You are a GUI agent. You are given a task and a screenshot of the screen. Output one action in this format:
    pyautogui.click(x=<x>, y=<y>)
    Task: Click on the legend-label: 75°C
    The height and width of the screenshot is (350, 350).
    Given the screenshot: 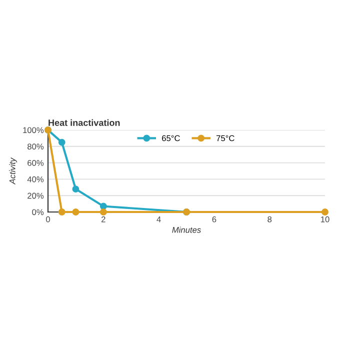 What is the action you would take?
    pyautogui.click(x=225, y=138)
    